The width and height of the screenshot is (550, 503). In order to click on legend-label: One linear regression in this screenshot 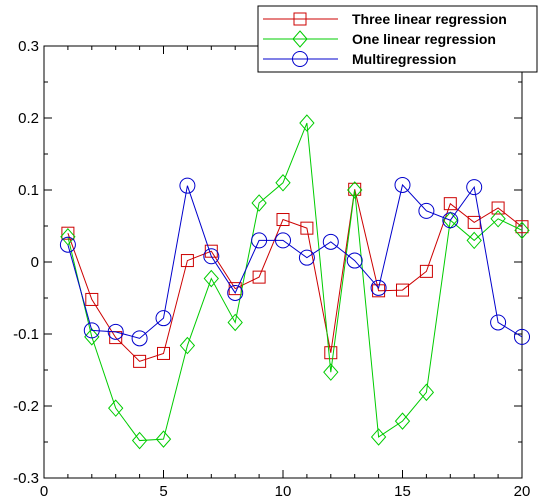, I will do `click(424, 39)`.